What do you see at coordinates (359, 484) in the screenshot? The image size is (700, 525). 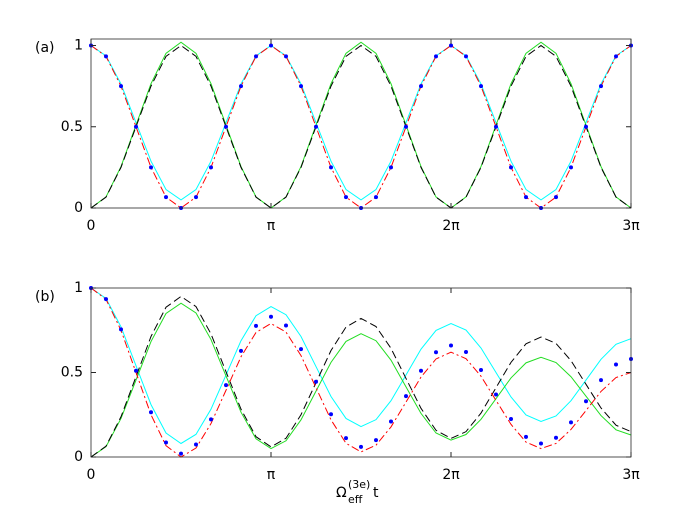 I see `x-label-sup: (3e)` at bounding box center [359, 484].